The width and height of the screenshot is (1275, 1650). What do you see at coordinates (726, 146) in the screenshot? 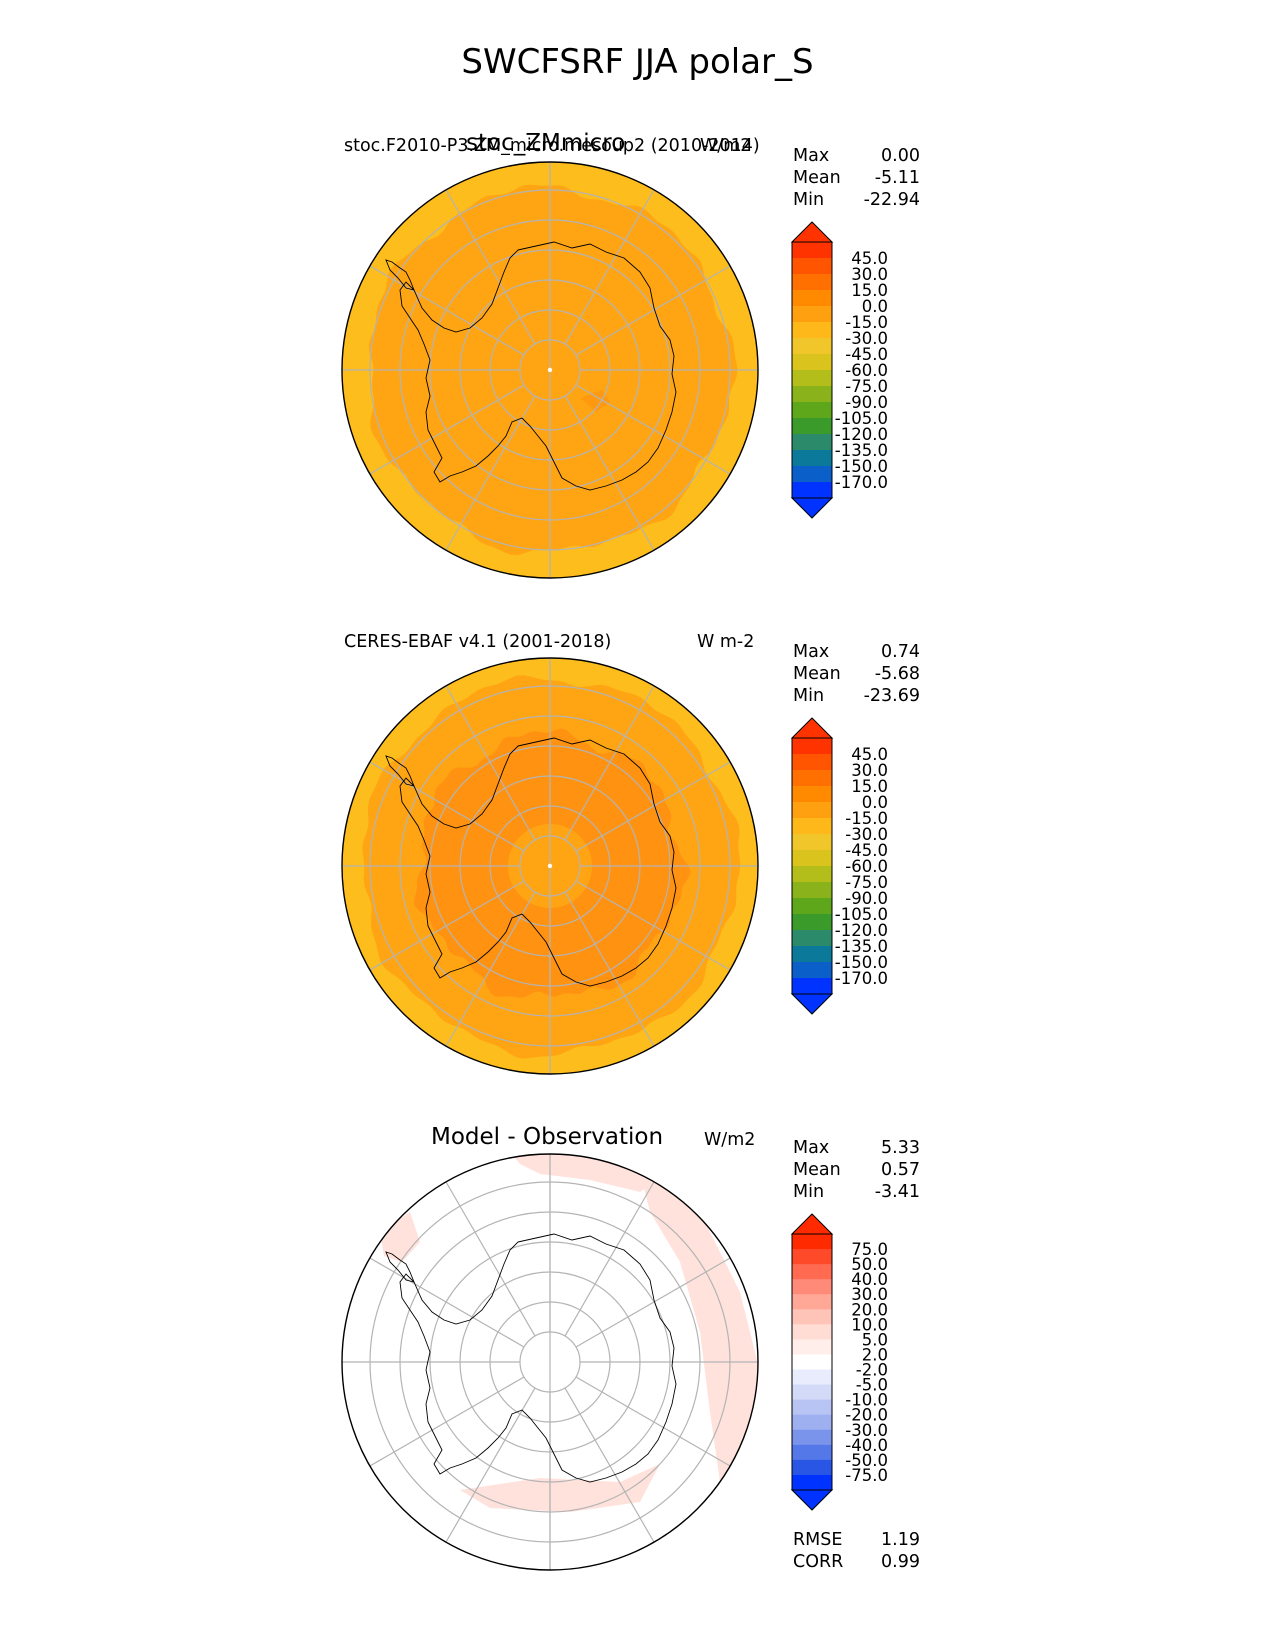
I see `panel1-units: W/m2` at bounding box center [726, 146].